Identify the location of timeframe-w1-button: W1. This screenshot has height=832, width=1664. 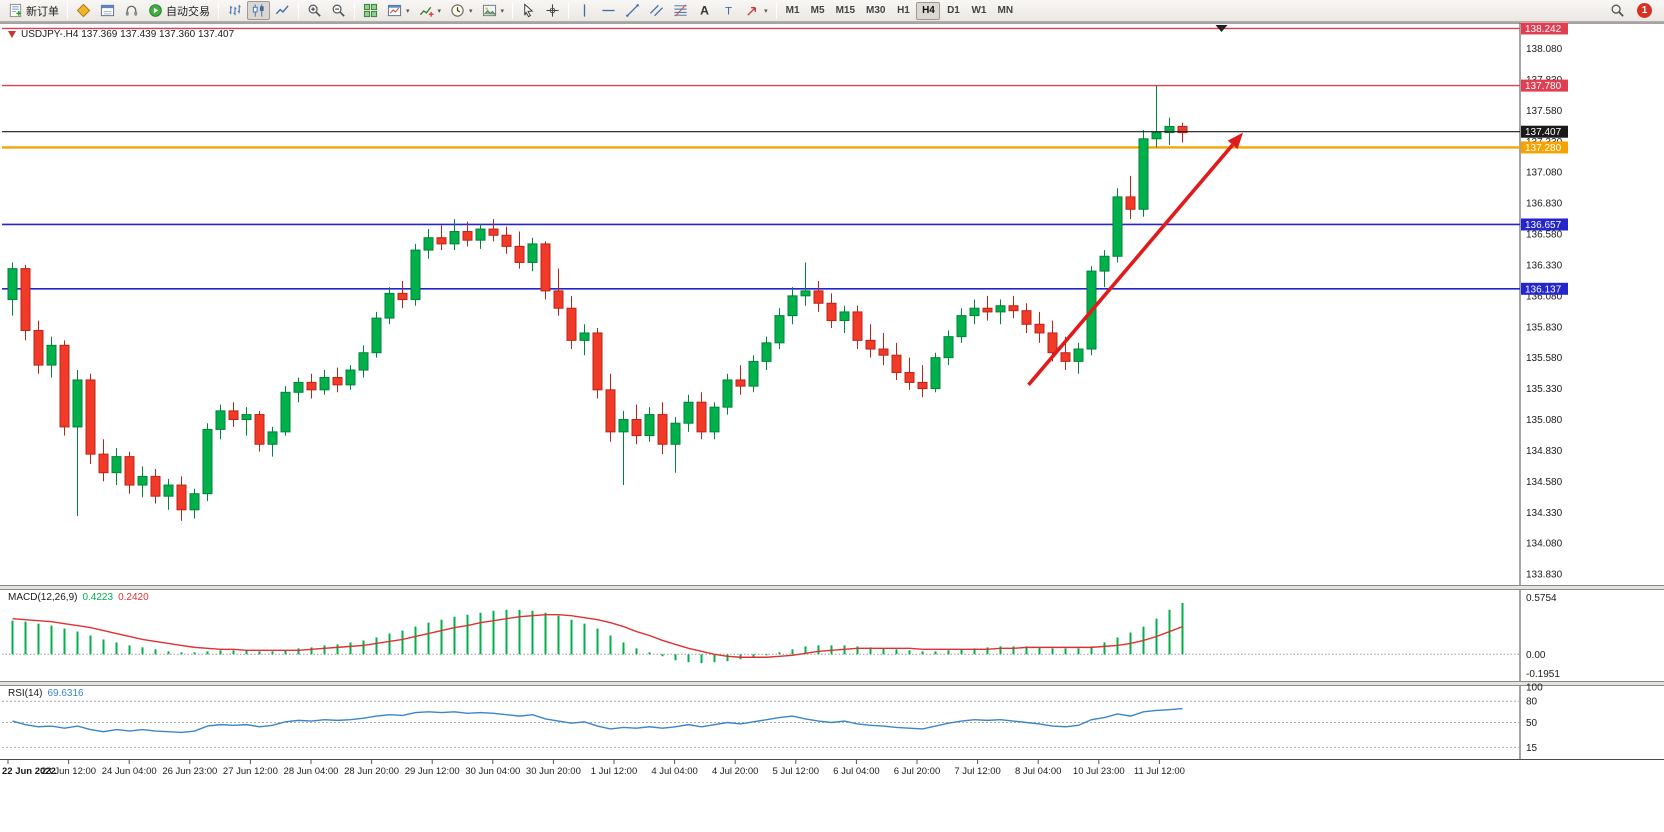
(979, 10).